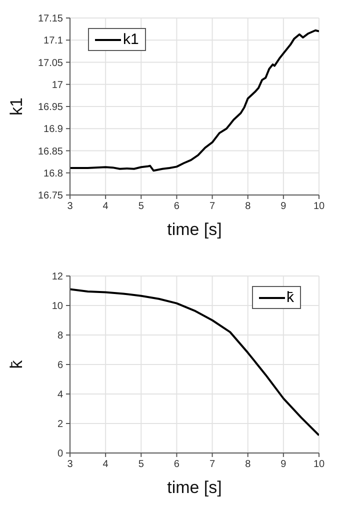  Describe the element at coordinates (51, 152) in the screenshot. I see `y-tick-label: 16.85` at that location.